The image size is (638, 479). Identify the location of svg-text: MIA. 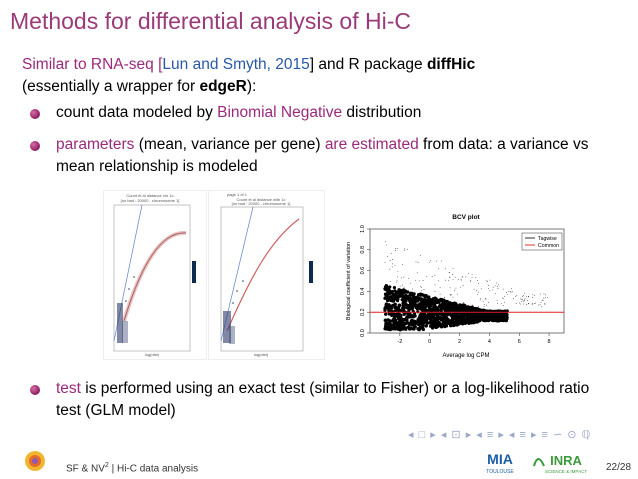
(500, 459).